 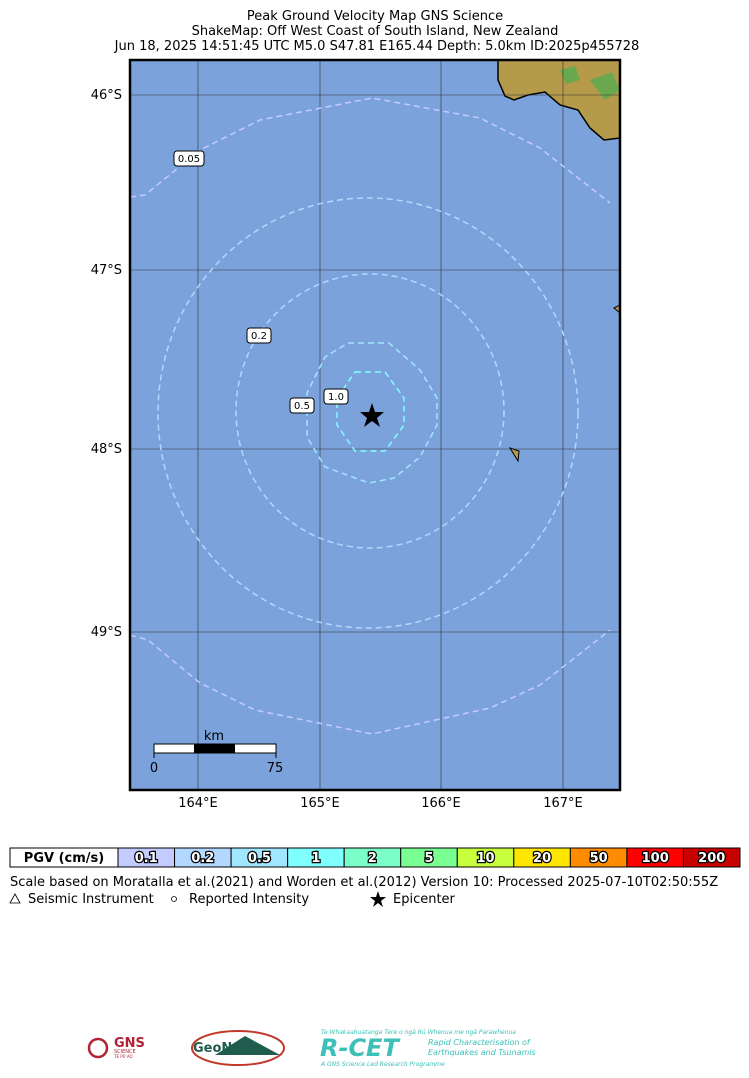 I want to click on contour-label: 0.2, so click(x=259, y=336).